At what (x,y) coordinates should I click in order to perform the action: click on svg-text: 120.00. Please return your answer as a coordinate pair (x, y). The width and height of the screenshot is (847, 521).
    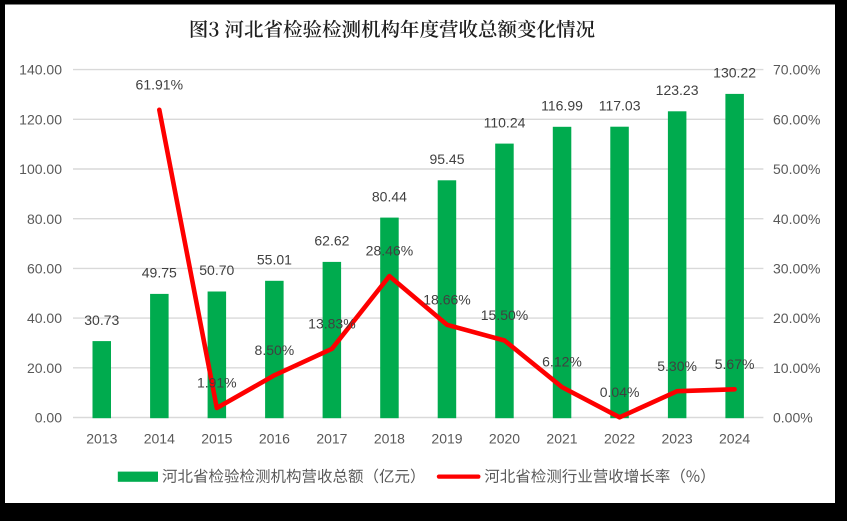
    Looking at the image, I should click on (40, 119).